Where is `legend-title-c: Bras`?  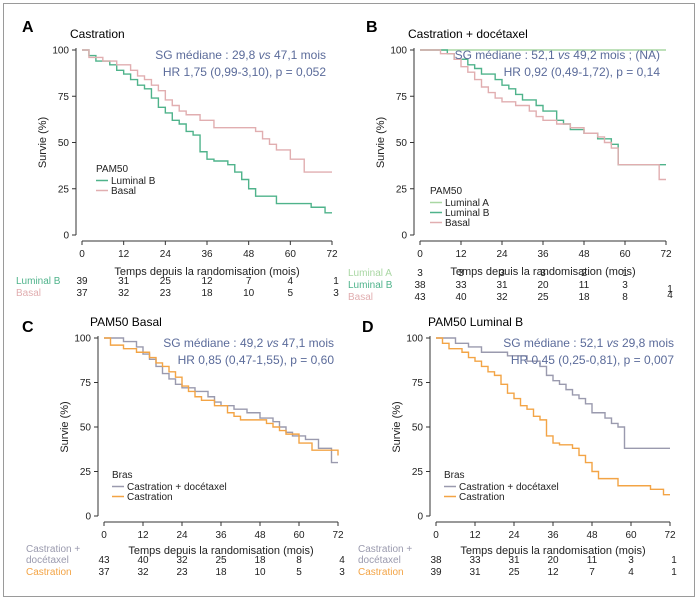 legend-title-c: Bras is located at coordinates (122, 475).